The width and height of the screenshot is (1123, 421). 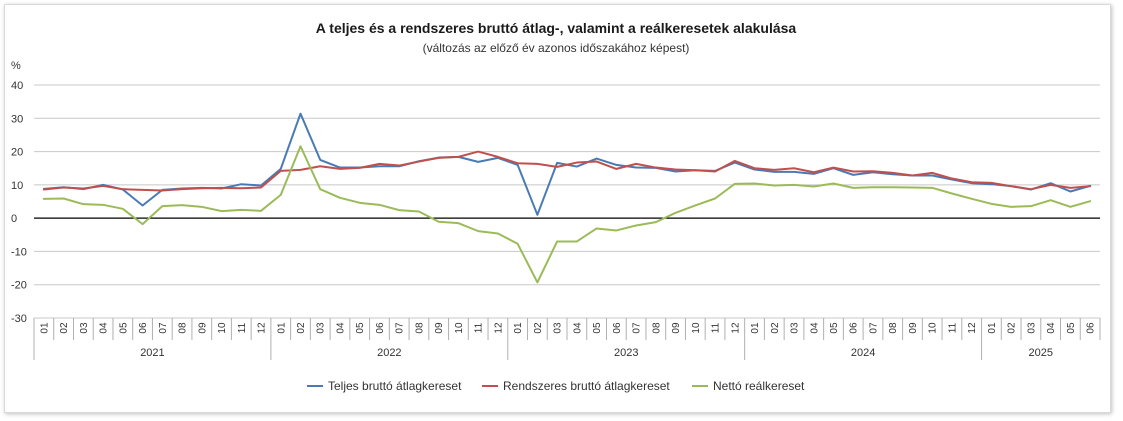 What do you see at coordinates (395, 386) in the screenshot?
I see `legend-entry: Teljes bruttó átlagkereset` at bounding box center [395, 386].